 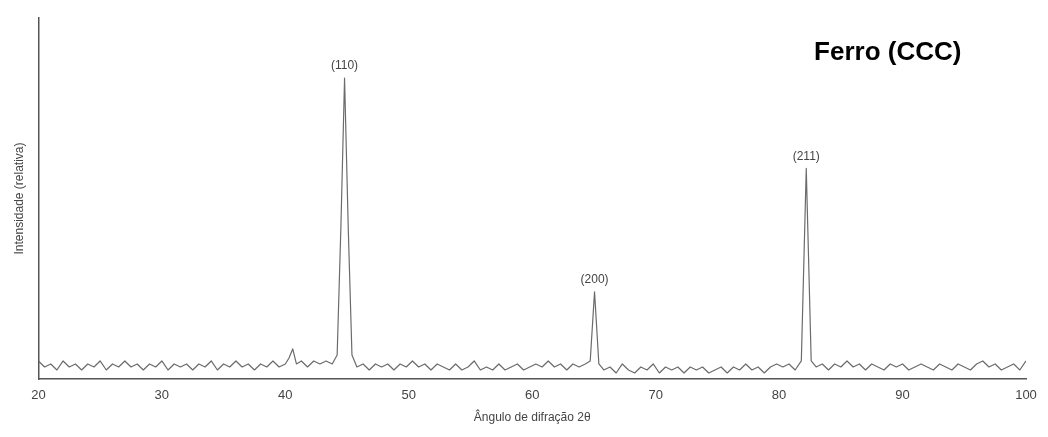 I want to click on x-tick-label: 100, so click(x=1026, y=395).